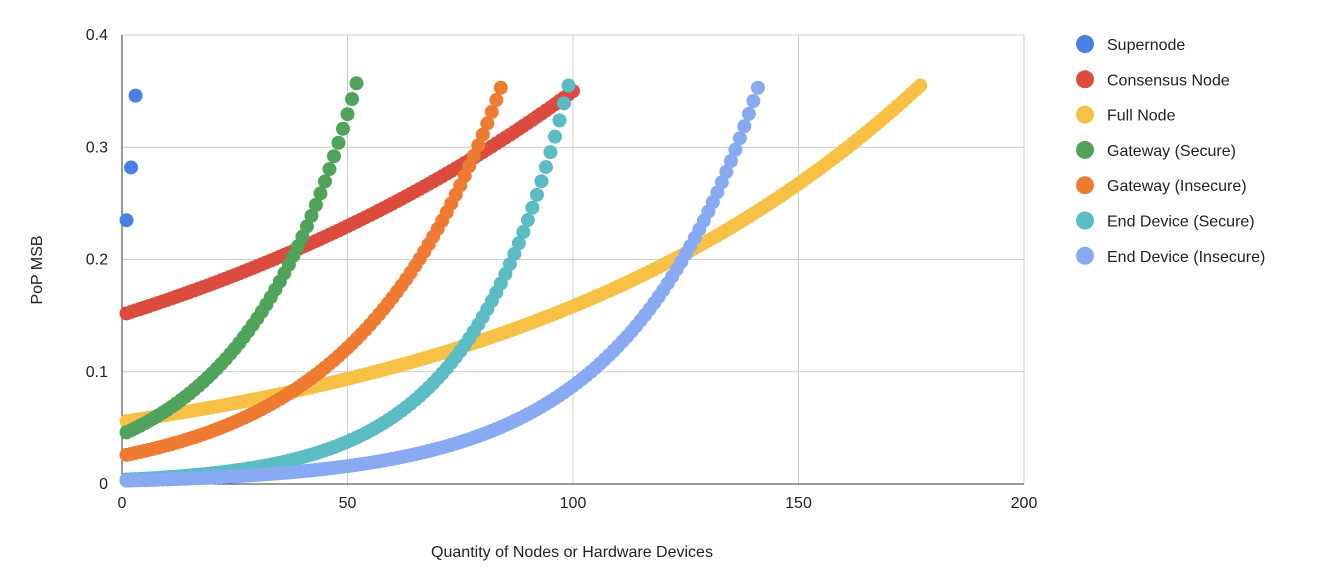 The height and width of the screenshot is (578, 1326). Describe the element at coordinates (573, 503) in the screenshot. I see `x-tick-label: 100` at that location.